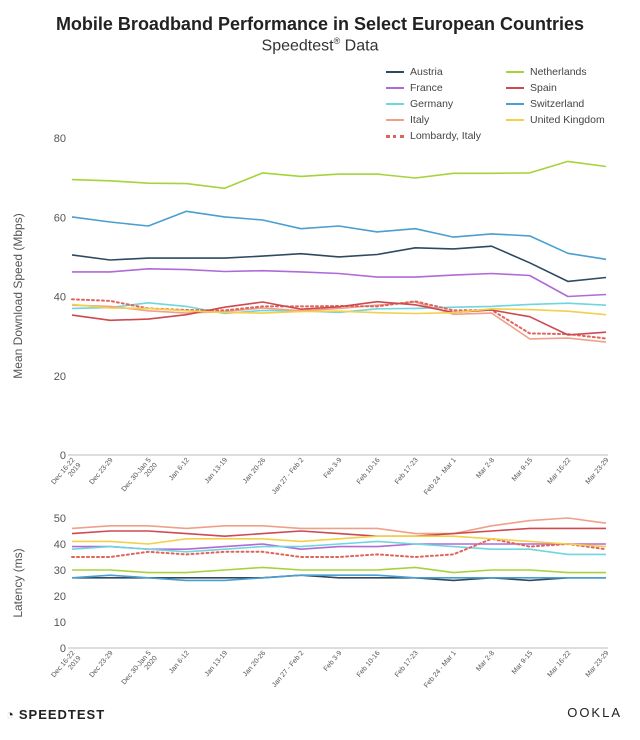  Describe the element at coordinates (419, 104) in the screenshot. I see `legend-item: Germany` at that location.